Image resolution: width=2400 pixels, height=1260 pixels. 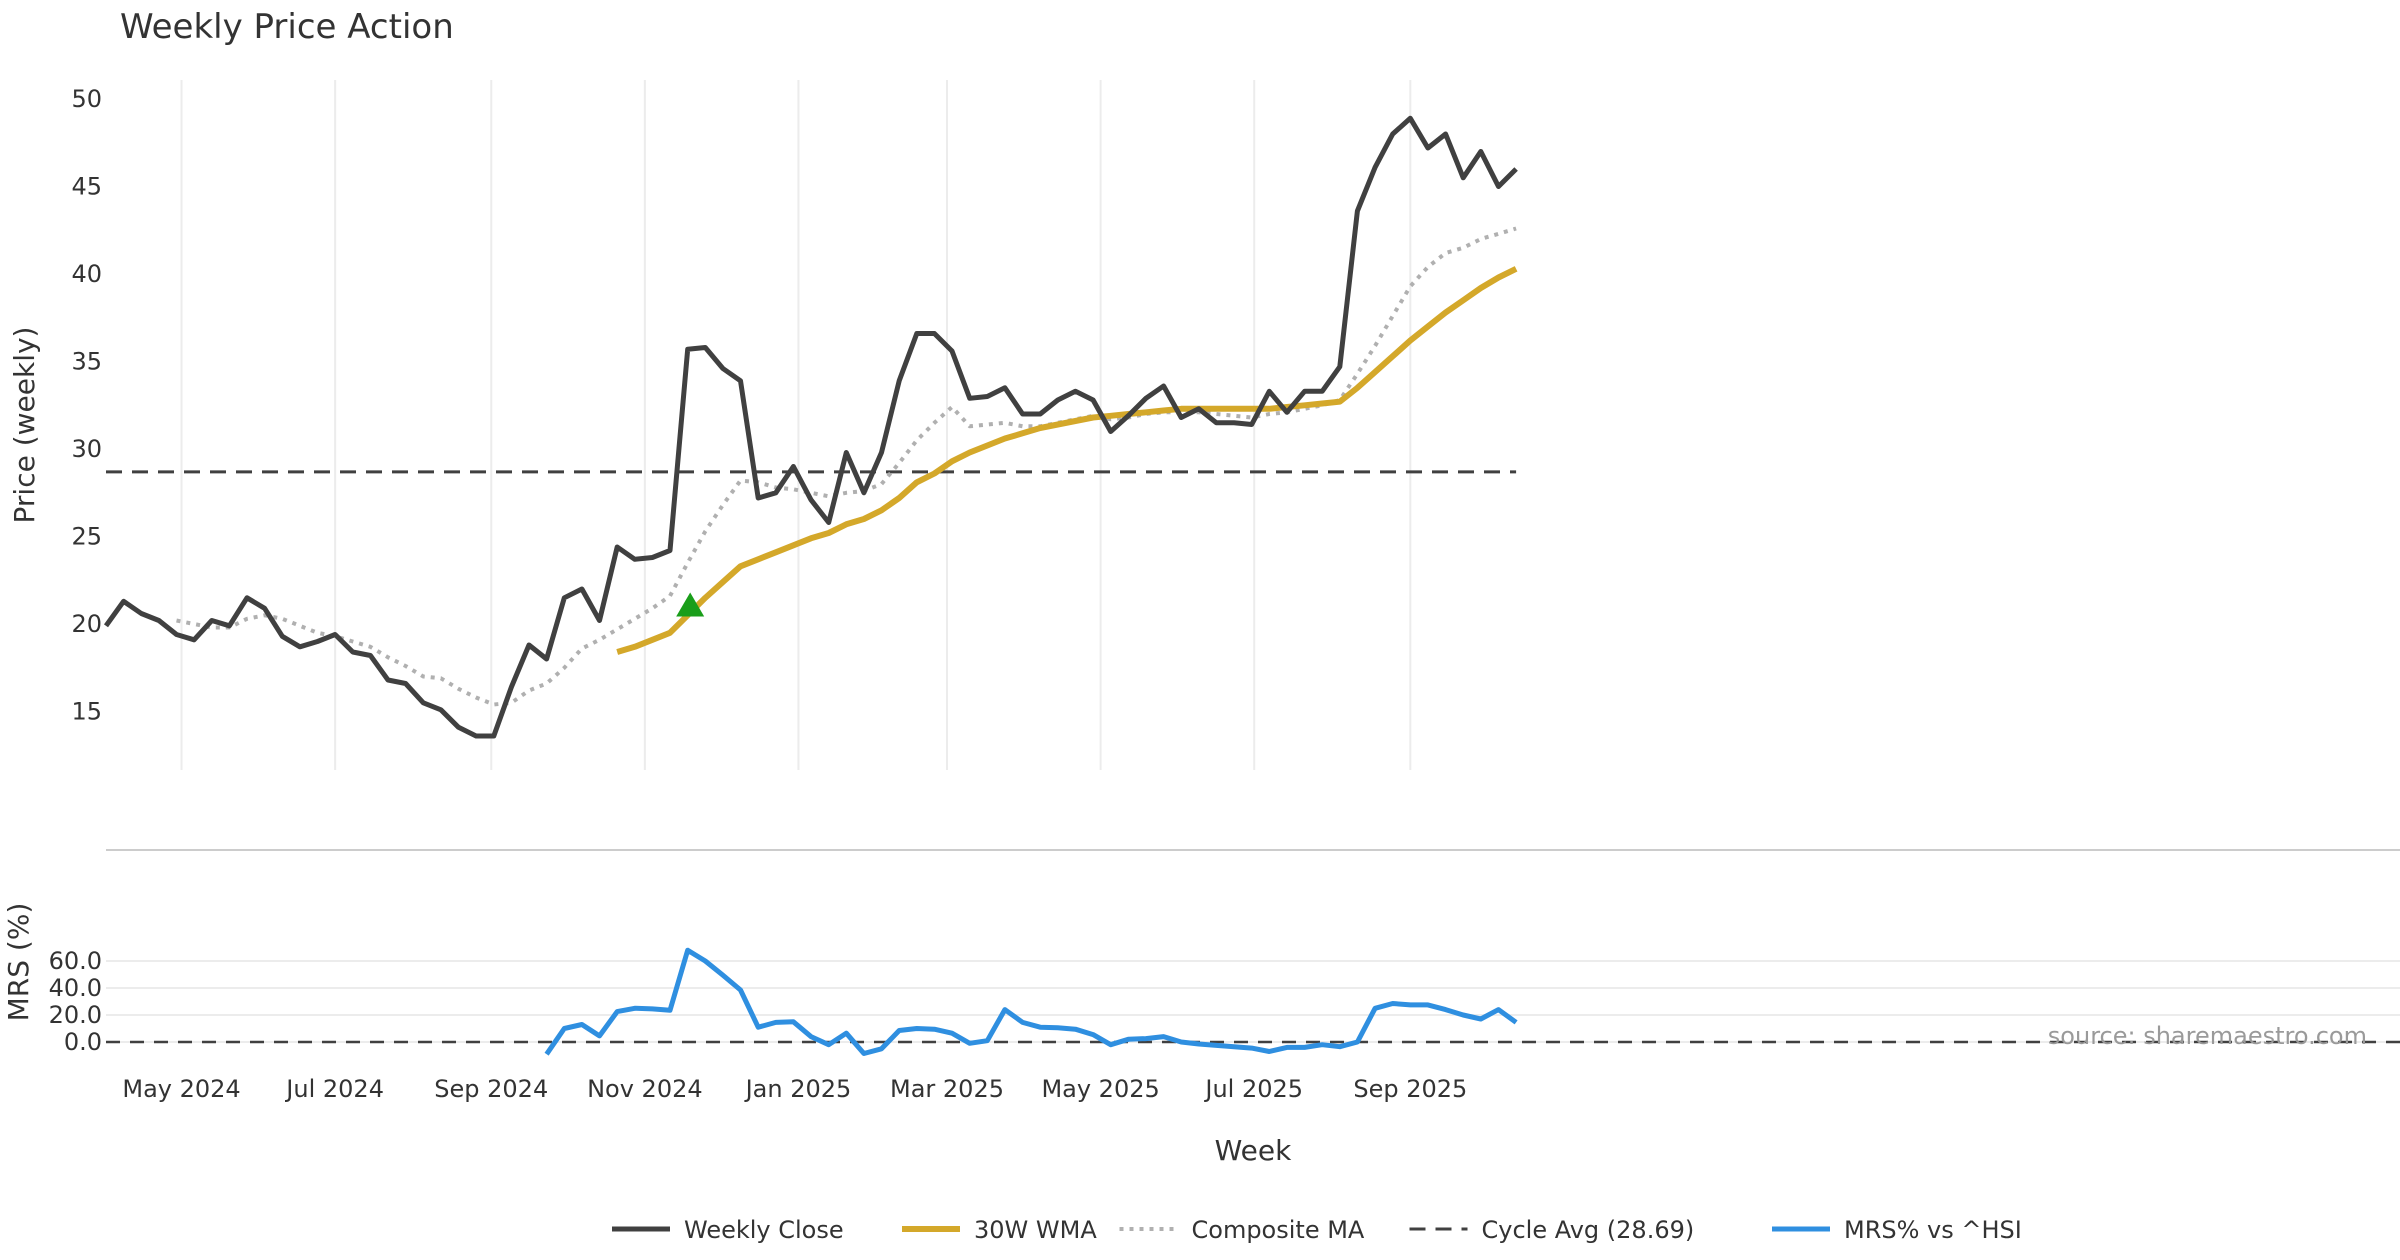 I want to click on price-tick-label: 20, so click(x=86, y=624).